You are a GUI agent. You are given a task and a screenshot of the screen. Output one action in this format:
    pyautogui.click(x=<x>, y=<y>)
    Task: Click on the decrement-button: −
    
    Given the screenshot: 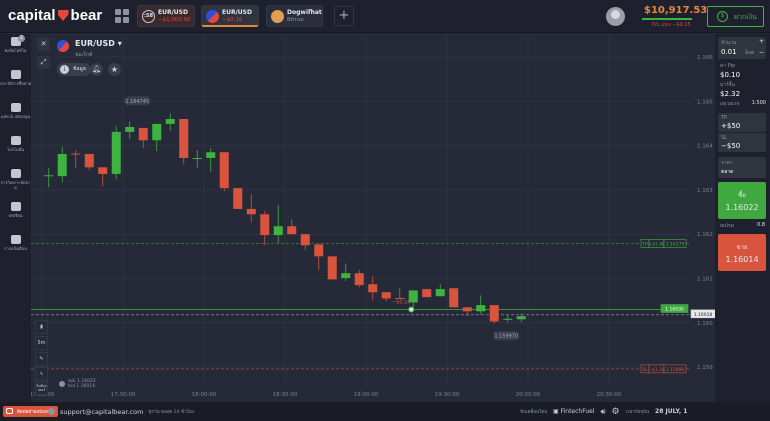 What is the action you would take?
    pyautogui.click(x=761, y=52)
    